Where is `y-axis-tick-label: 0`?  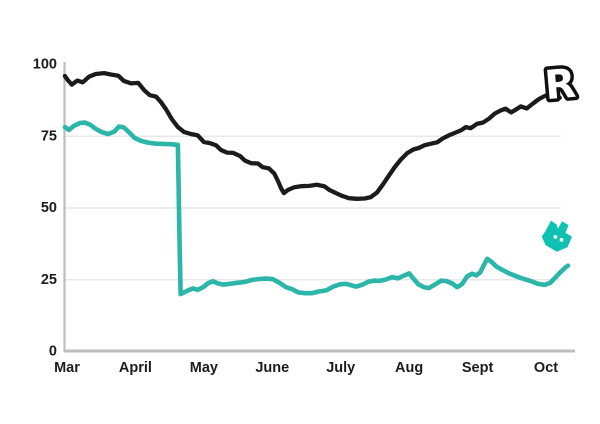 y-axis-tick-label: 0 is located at coordinates (53, 352).